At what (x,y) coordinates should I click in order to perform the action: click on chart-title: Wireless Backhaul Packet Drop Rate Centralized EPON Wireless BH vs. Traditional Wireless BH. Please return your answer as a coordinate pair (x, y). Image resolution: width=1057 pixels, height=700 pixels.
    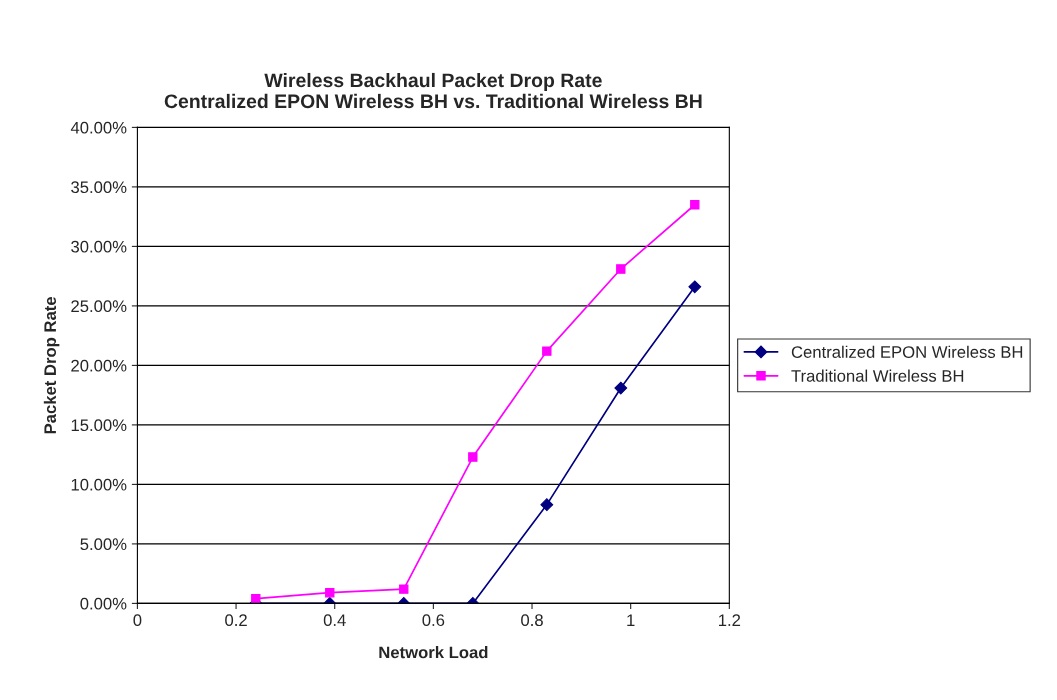
    Looking at the image, I should click on (433, 90).